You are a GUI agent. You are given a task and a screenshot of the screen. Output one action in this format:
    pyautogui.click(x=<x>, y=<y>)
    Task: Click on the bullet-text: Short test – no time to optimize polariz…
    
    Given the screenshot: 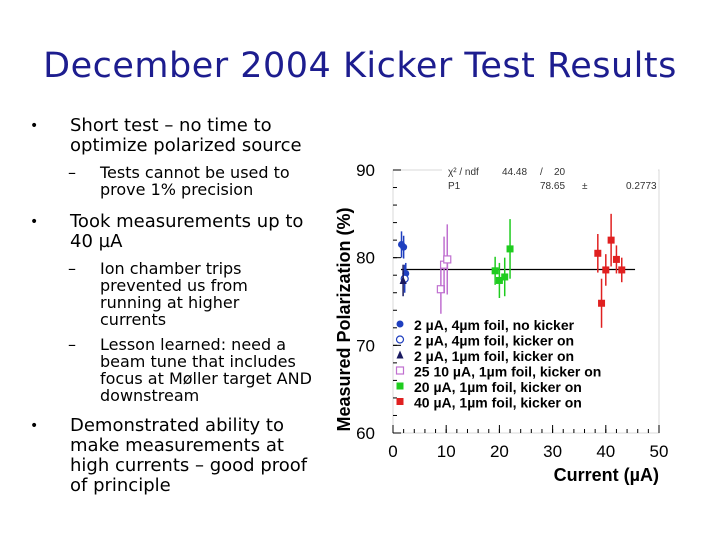 What is the action you would take?
    pyautogui.click(x=186, y=135)
    